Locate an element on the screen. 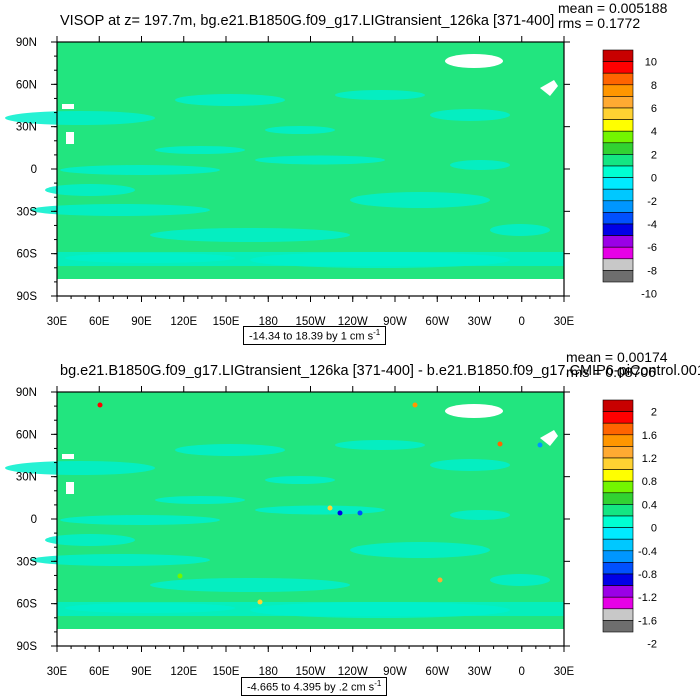  lon-label: 30E is located at coordinates (564, 672).